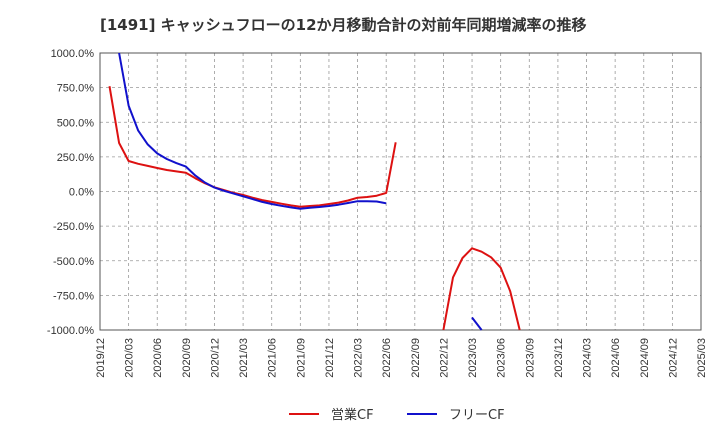 The height and width of the screenshot is (440, 720). I want to click on x-tick-label: 2024/09, so click(645, 358).